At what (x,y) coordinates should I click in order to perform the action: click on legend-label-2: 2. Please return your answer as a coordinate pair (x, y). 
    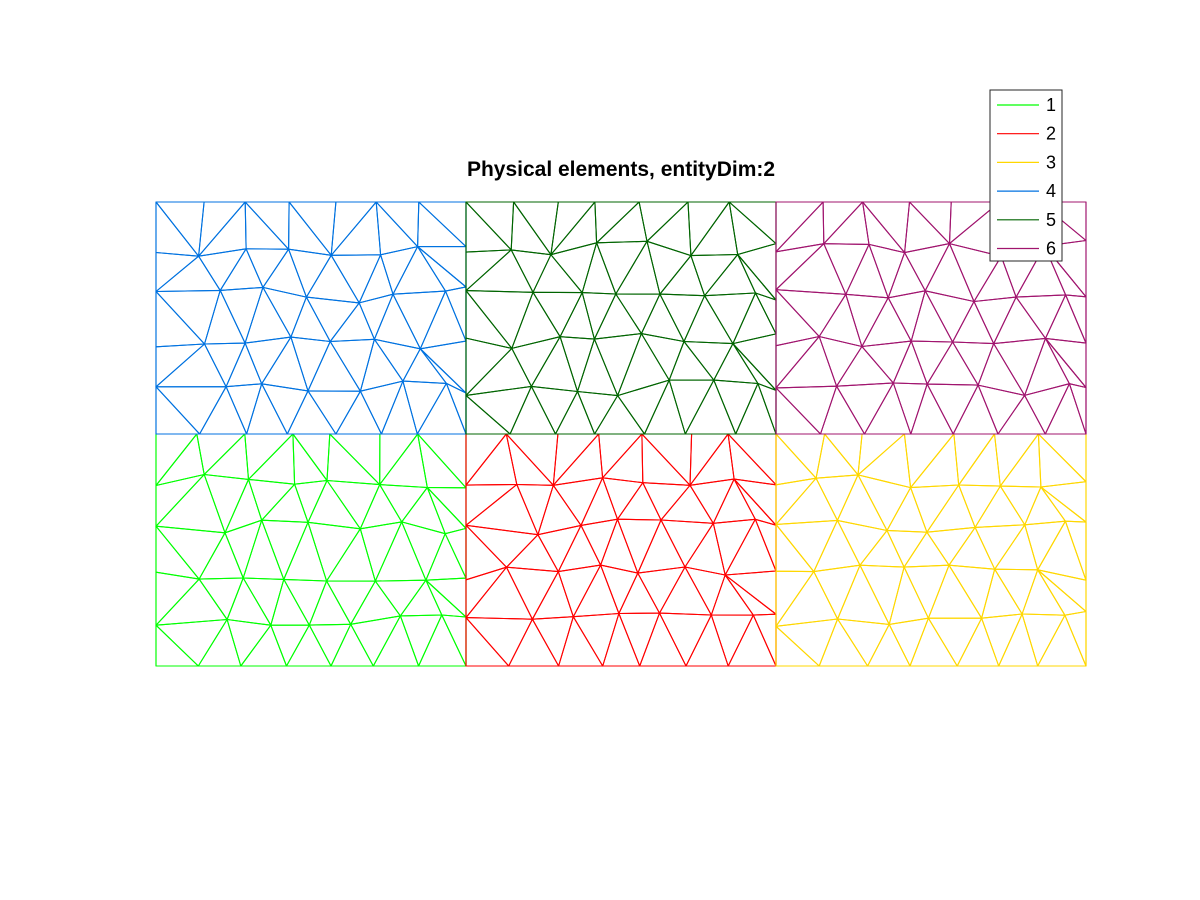
    Looking at the image, I should click on (1051, 134).